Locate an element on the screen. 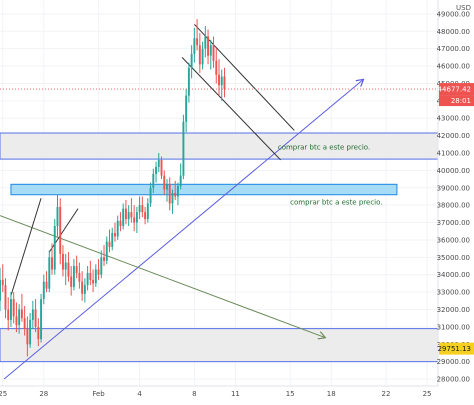  y-tick-label: 48000.00 is located at coordinates (453, 32).